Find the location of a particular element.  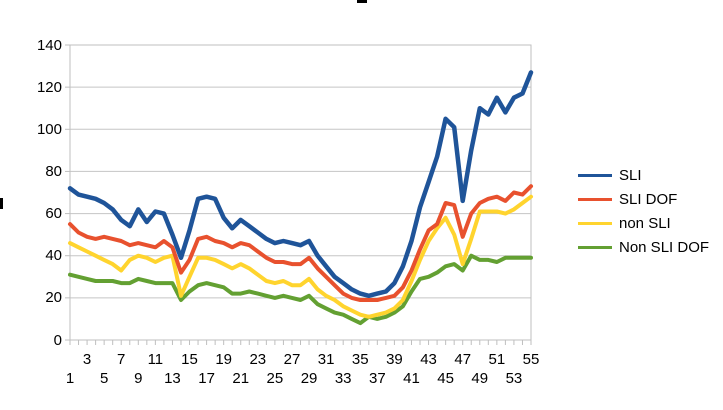

x-axis-label: 41 is located at coordinates (411, 378).